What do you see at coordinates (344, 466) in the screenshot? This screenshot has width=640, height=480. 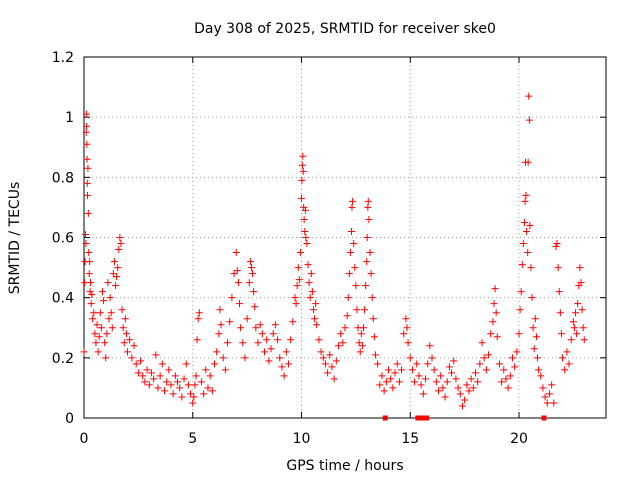 I see `x-axis-label: GPS time / hours` at bounding box center [344, 466].